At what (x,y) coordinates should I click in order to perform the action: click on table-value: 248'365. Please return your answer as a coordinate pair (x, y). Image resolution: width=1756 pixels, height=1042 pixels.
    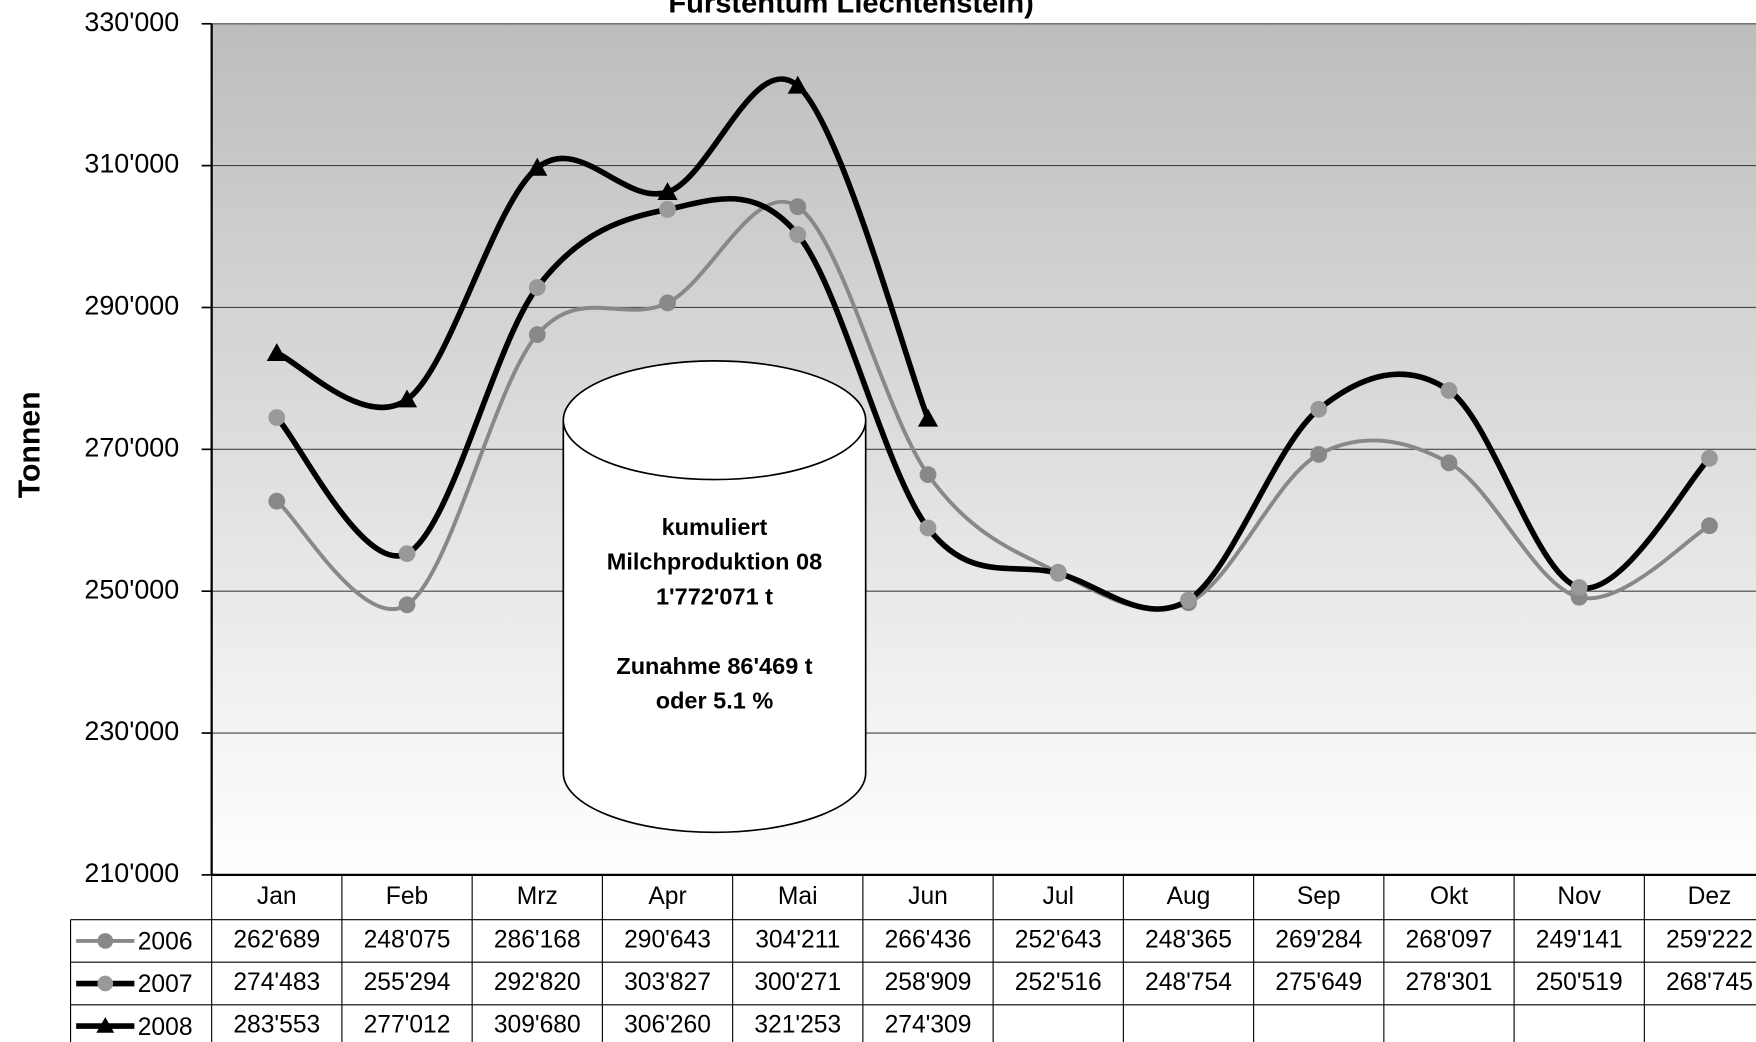
    Looking at the image, I should click on (1188, 939).